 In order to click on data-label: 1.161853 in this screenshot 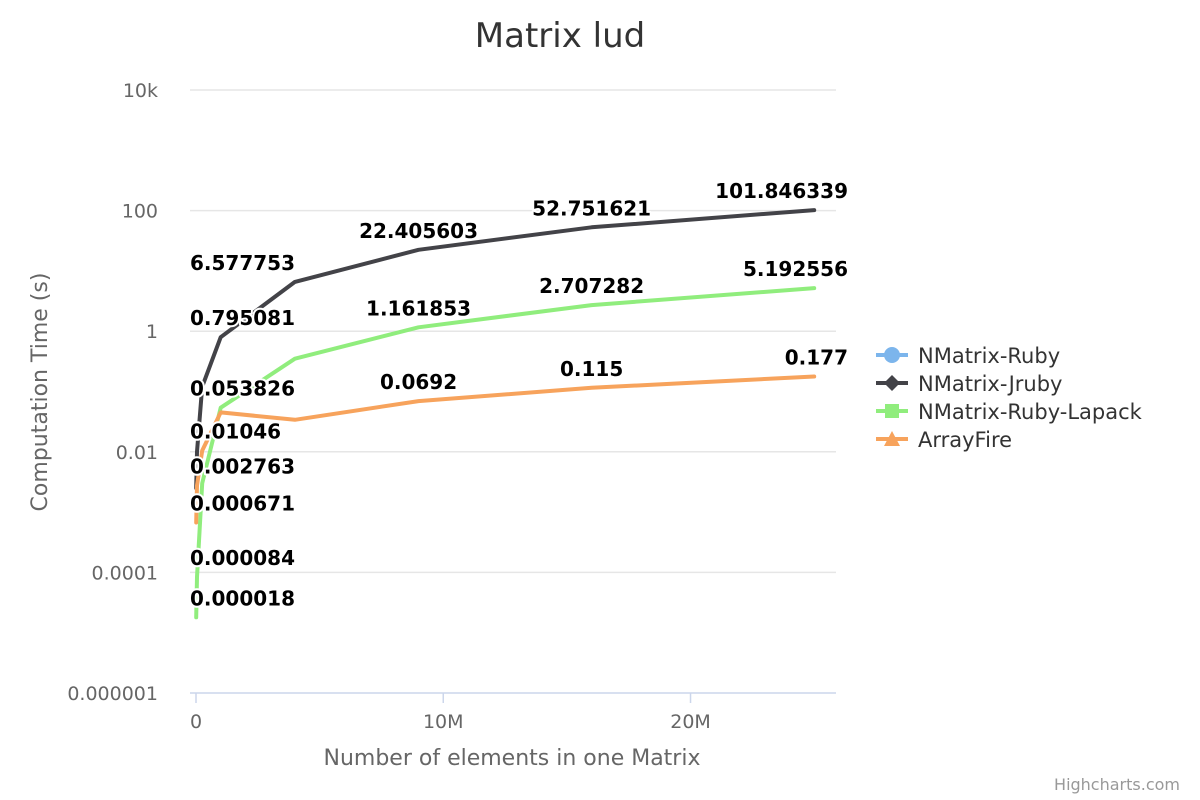, I will do `click(418, 308)`.